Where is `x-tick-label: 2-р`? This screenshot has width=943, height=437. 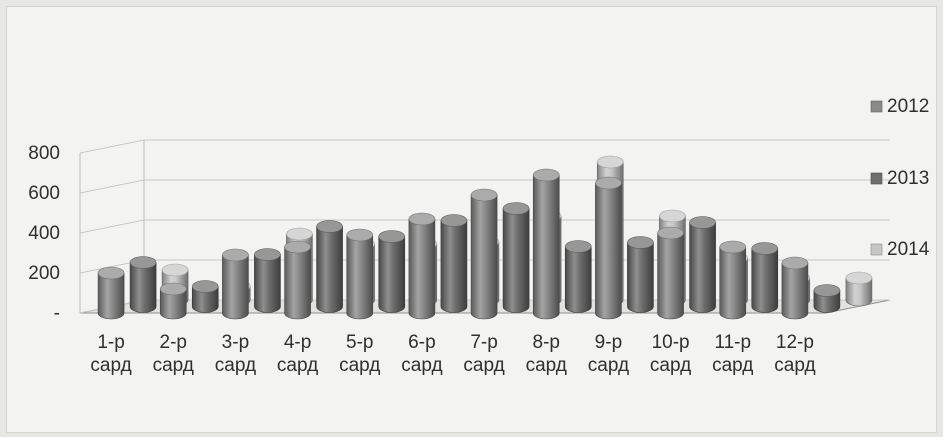 x-tick-label: 2-р is located at coordinates (173, 342).